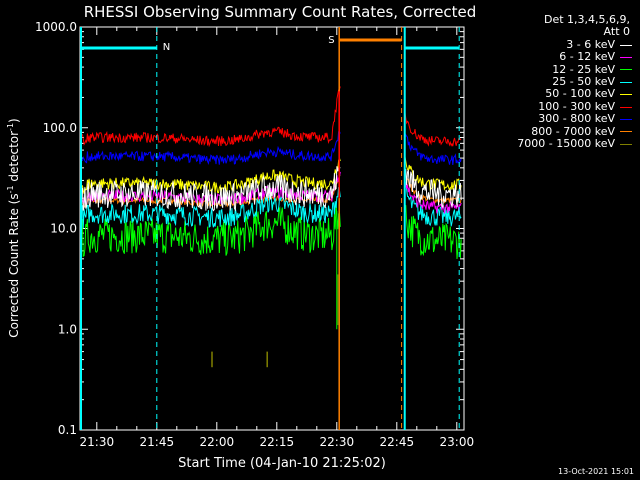 The height and width of the screenshot is (480, 640). I want to click on legend-item-5: 100 - 300 keV, so click(558, 106).